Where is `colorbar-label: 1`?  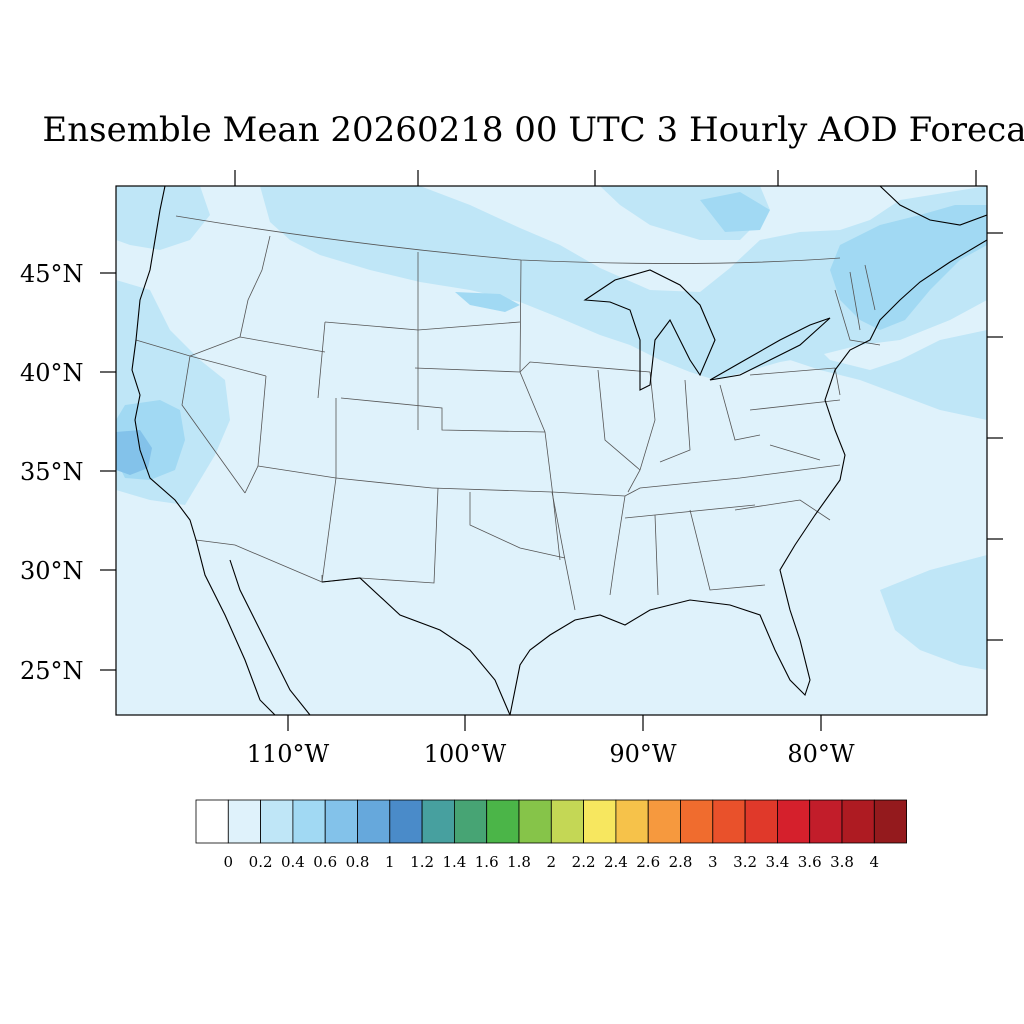 colorbar-label: 1 is located at coordinates (390, 862).